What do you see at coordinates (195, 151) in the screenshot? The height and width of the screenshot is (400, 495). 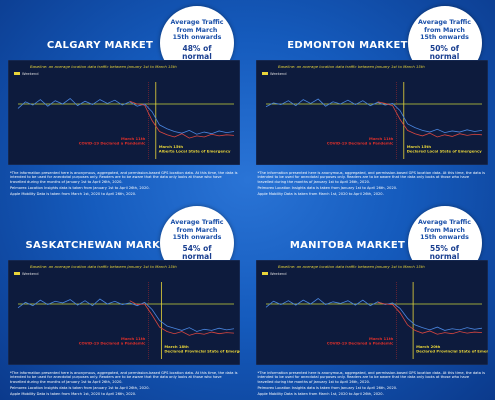 I see `event-text: Alberta Local State of Emergency` at bounding box center [195, 151].